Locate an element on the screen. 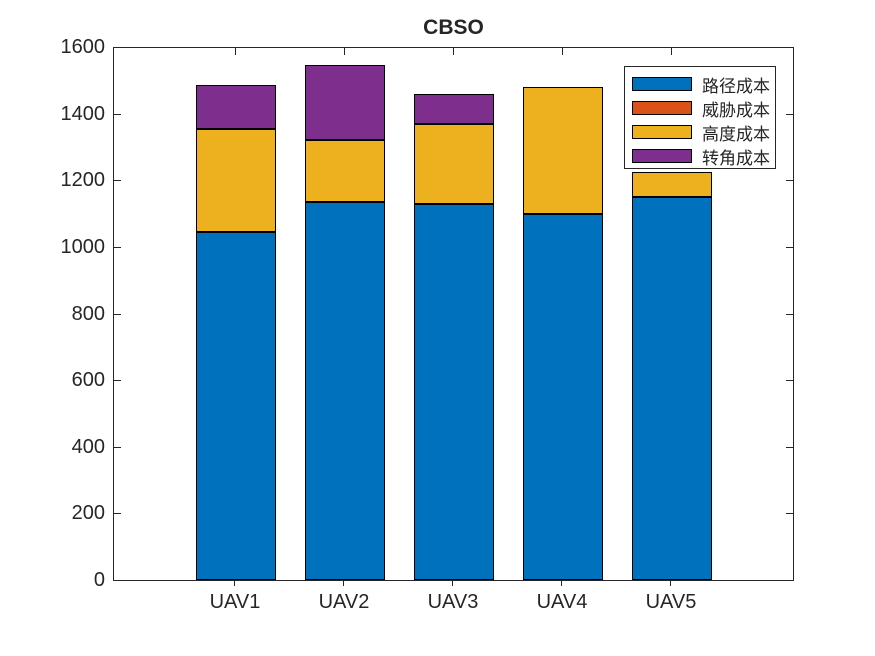  legend-label-height-cost: 高度成本 is located at coordinates (736, 134).